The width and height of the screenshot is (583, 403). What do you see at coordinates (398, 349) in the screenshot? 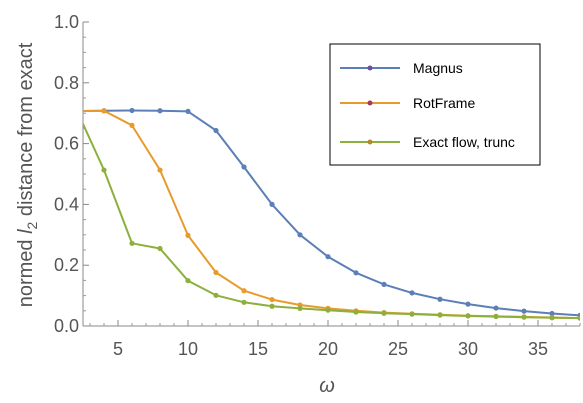
I see `x-tick-label: 25` at bounding box center [398, 349].